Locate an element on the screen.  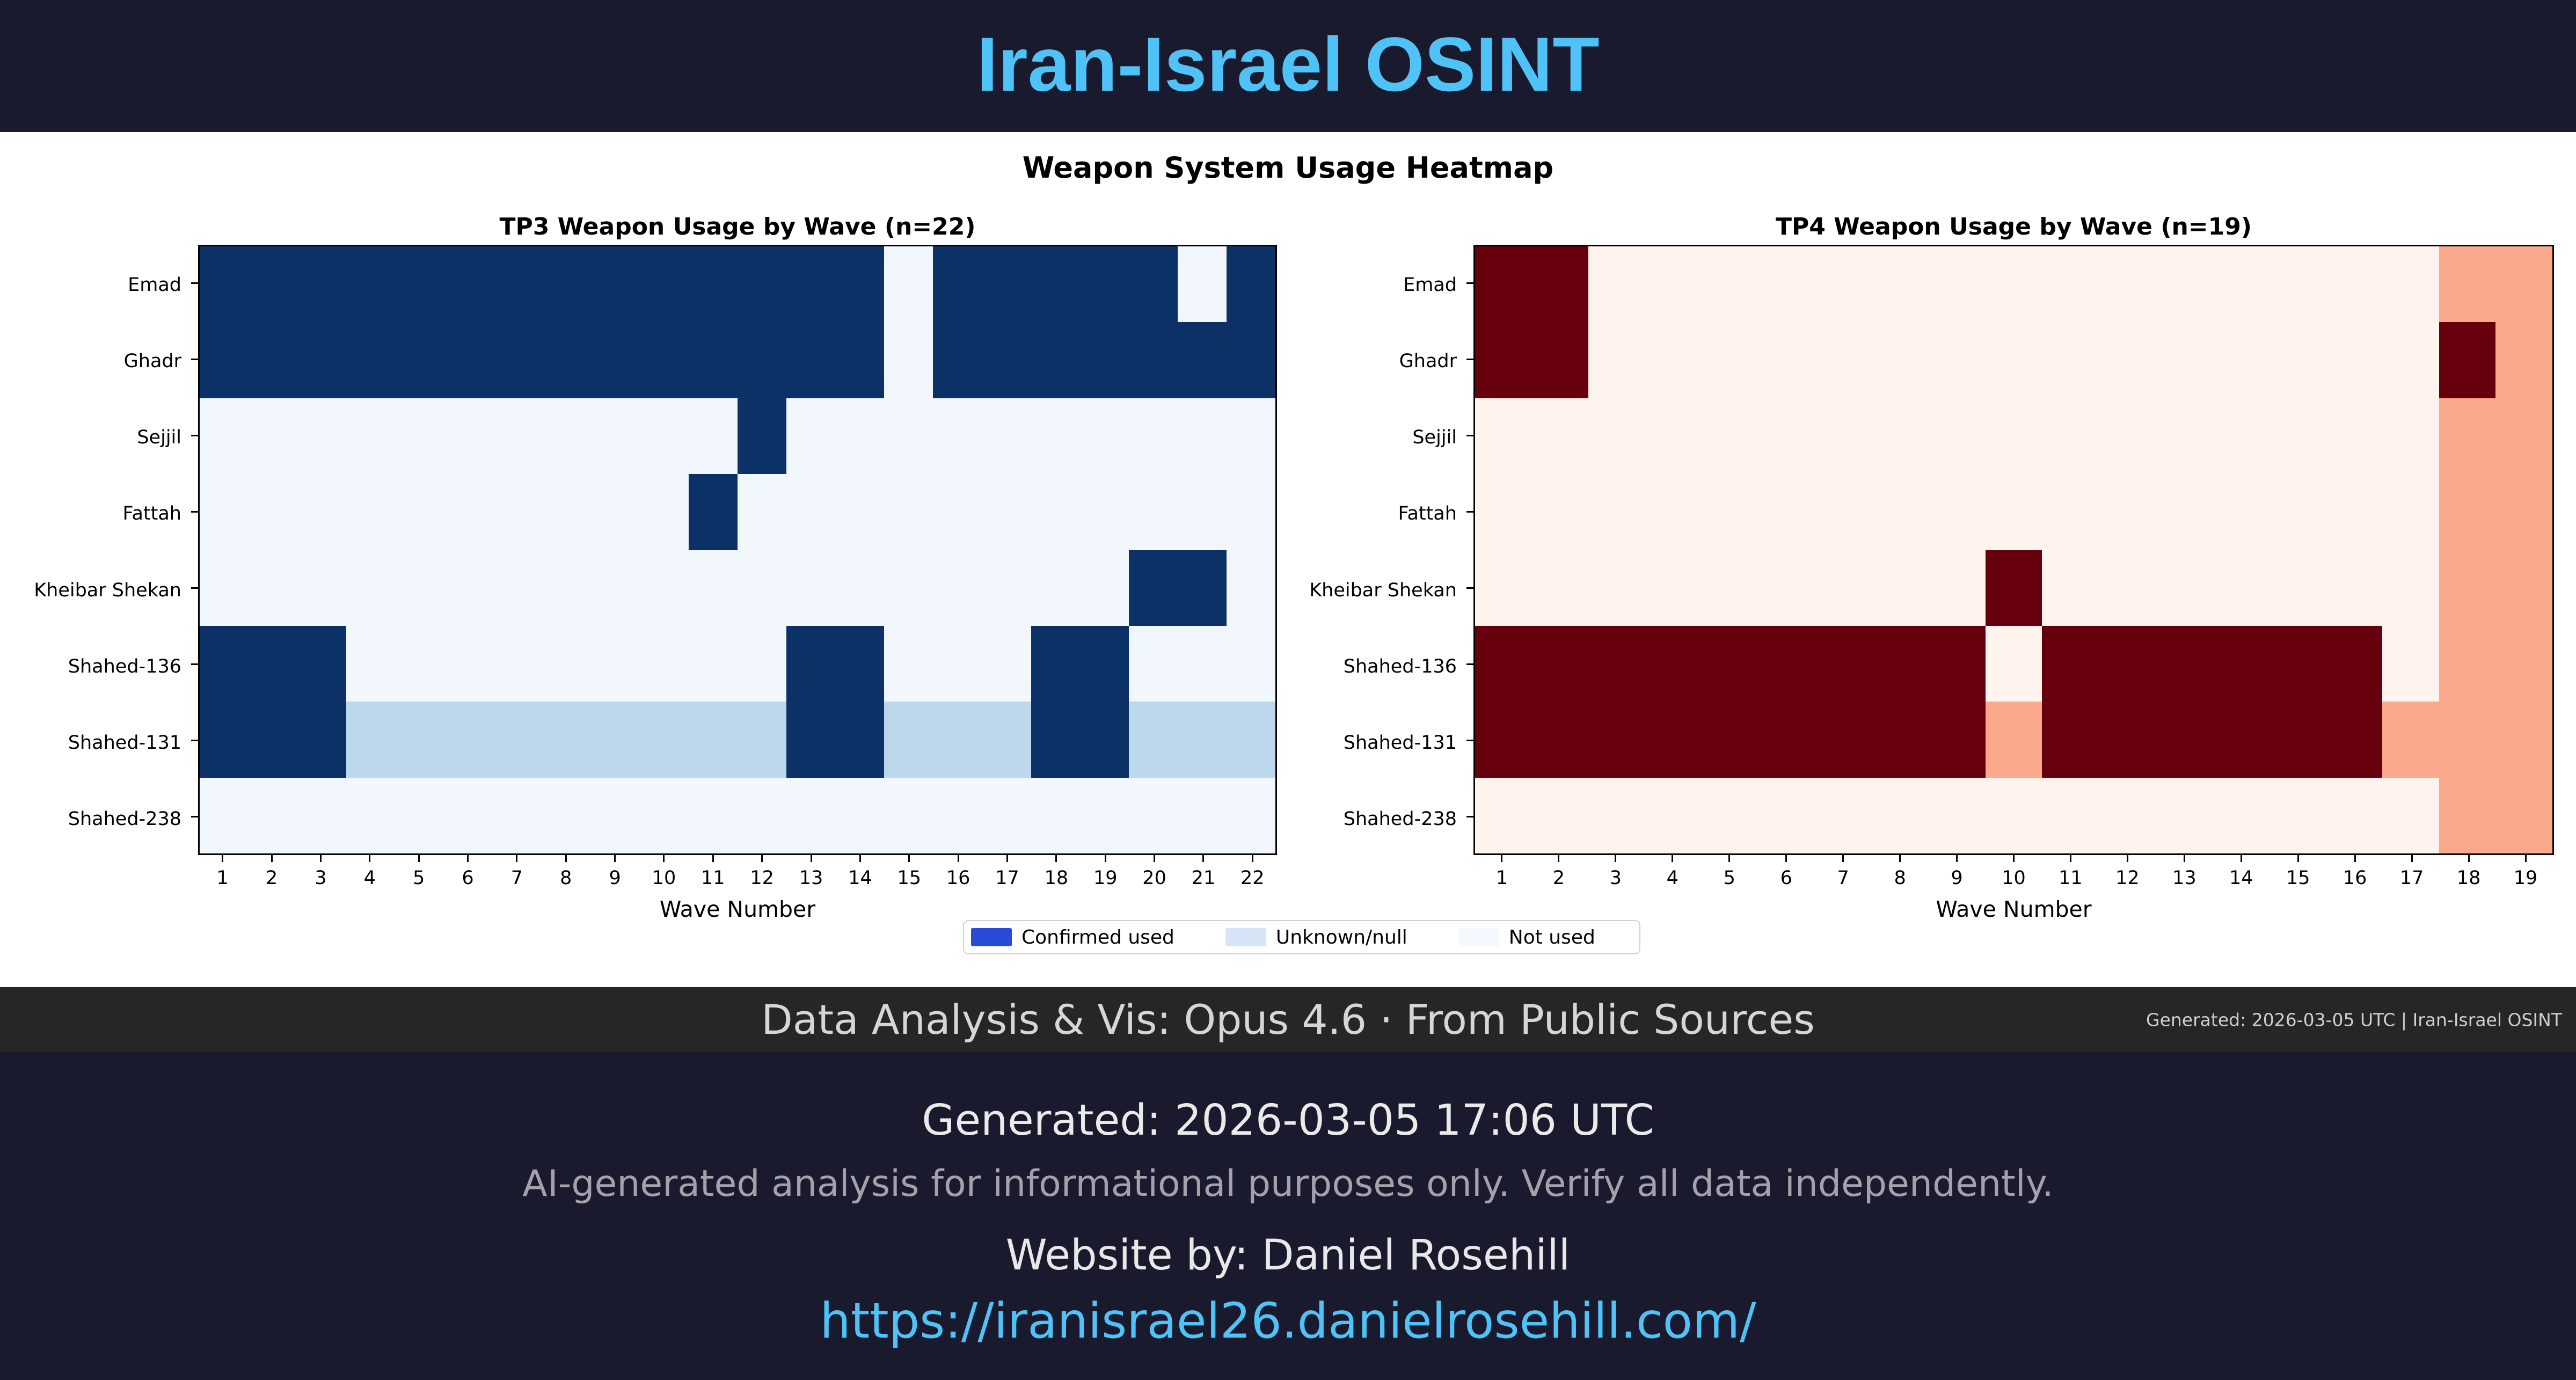
x-tick-label: 17 is located at coordinates (1007, 878).